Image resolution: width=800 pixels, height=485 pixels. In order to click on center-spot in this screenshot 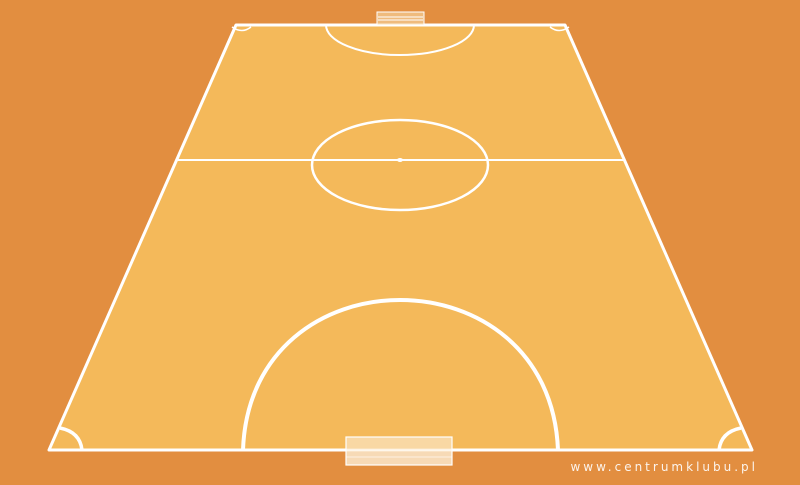, I will do `click(400, 160)`.